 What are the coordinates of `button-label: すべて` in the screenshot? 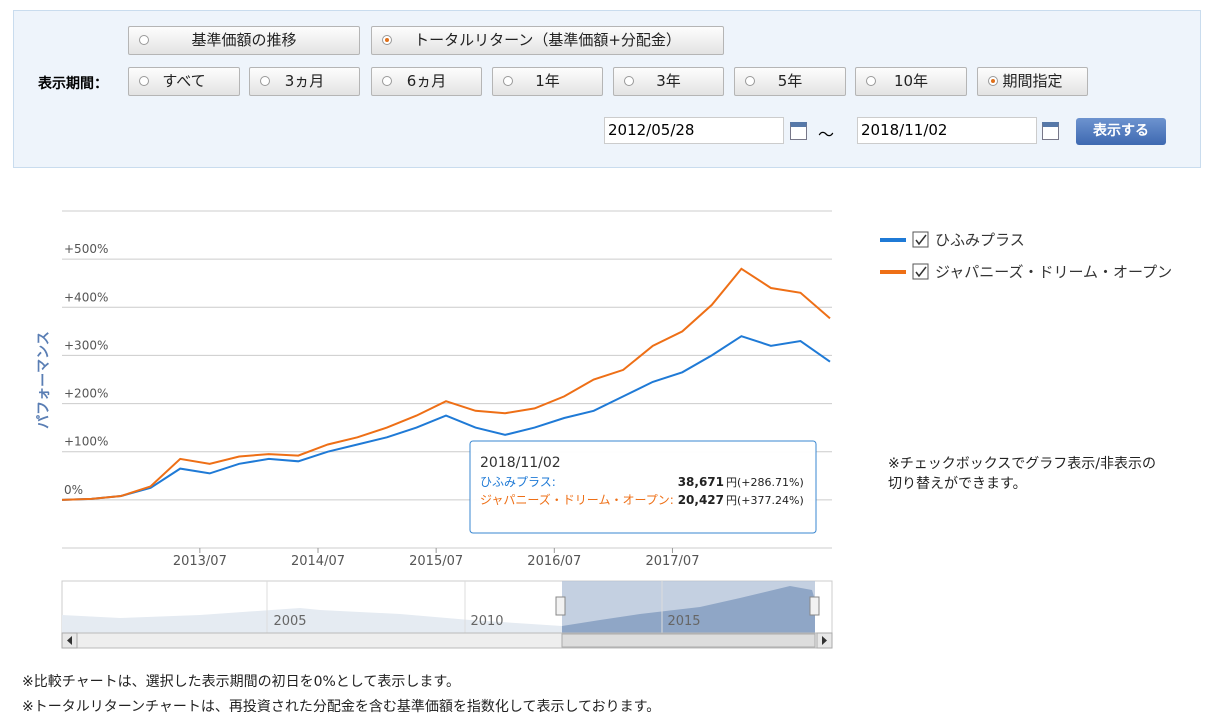 It's located at (184, 81).